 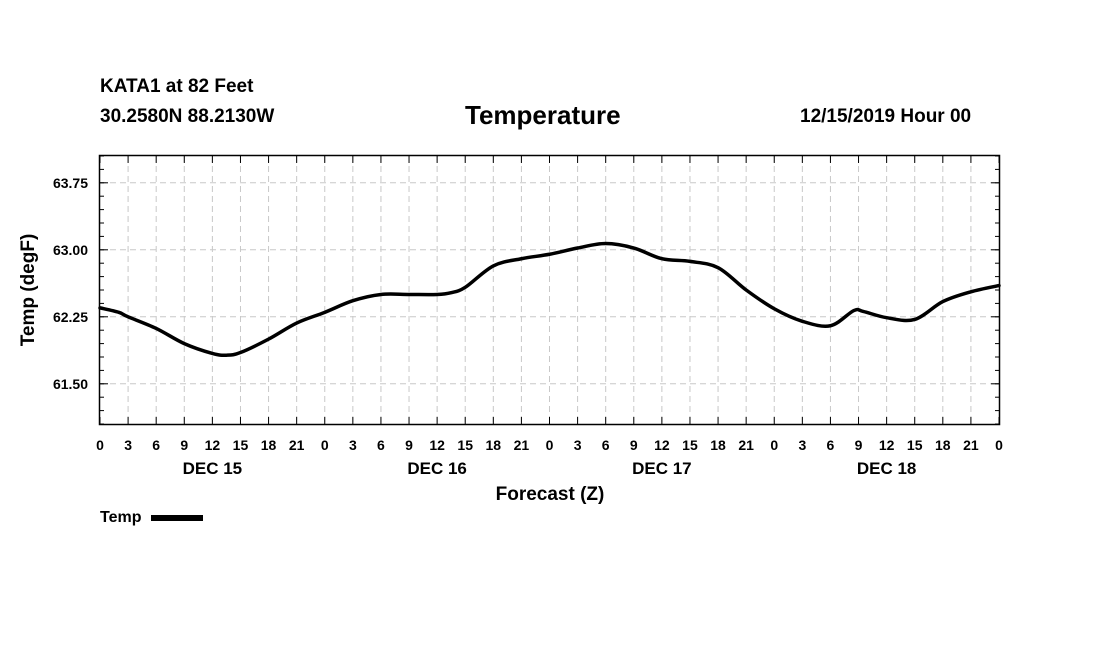 I want to click on y-axis-label: Temp (degF), so click(x=28, y=290).